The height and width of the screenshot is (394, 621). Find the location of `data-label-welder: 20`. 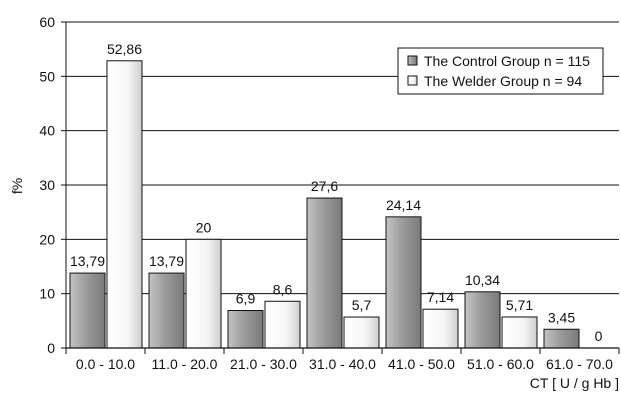

data-label-welder: 20 is located at coordinates (204, 227).